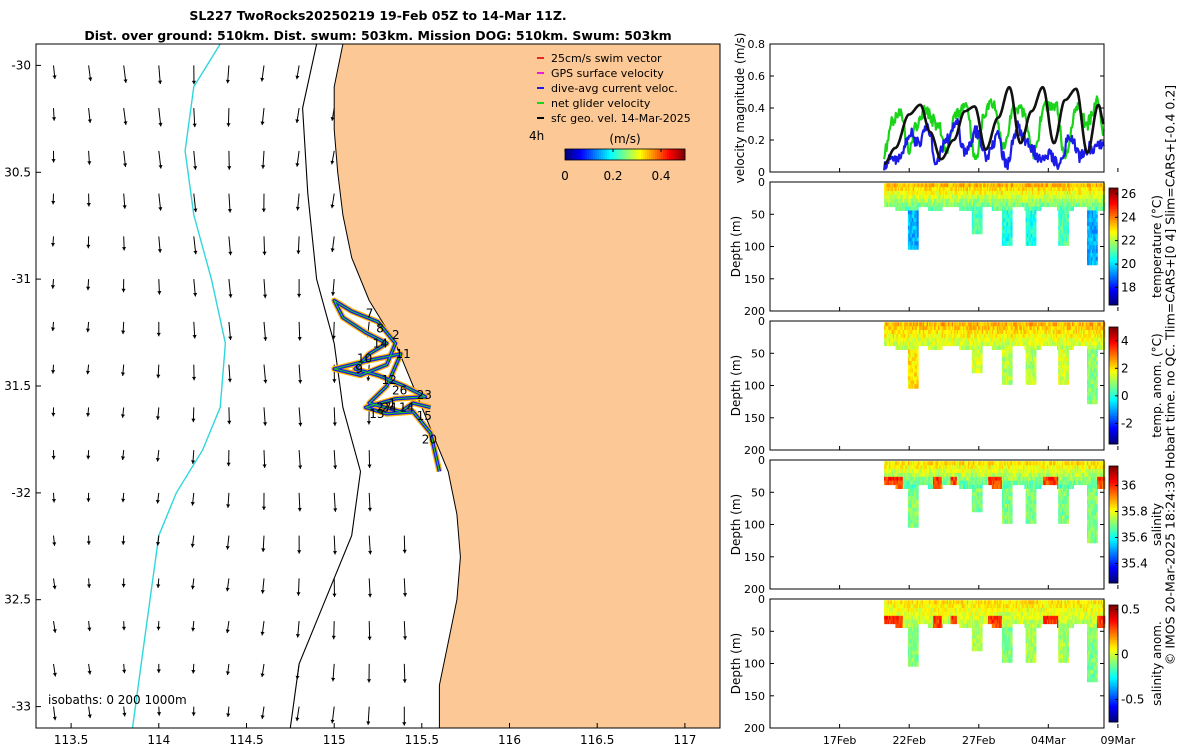  What do you see at coordinates (53, 329) in the screenshot?
I see `velocity-arrowhead` at bounding box center [53, 329].